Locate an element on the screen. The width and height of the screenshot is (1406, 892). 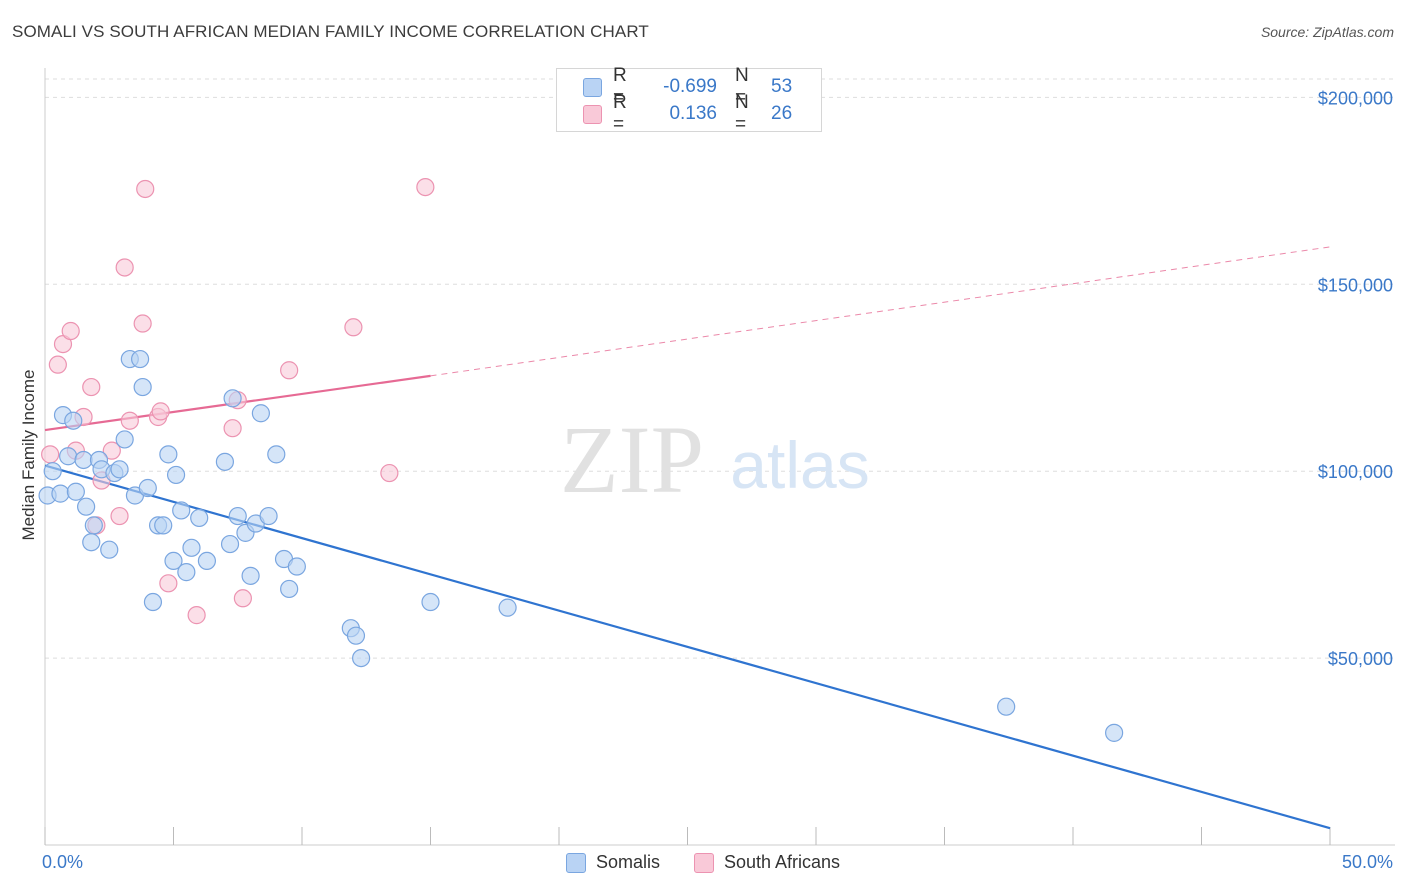
legend-item-south-africans: South Africans is located at coordinates (767, 862).